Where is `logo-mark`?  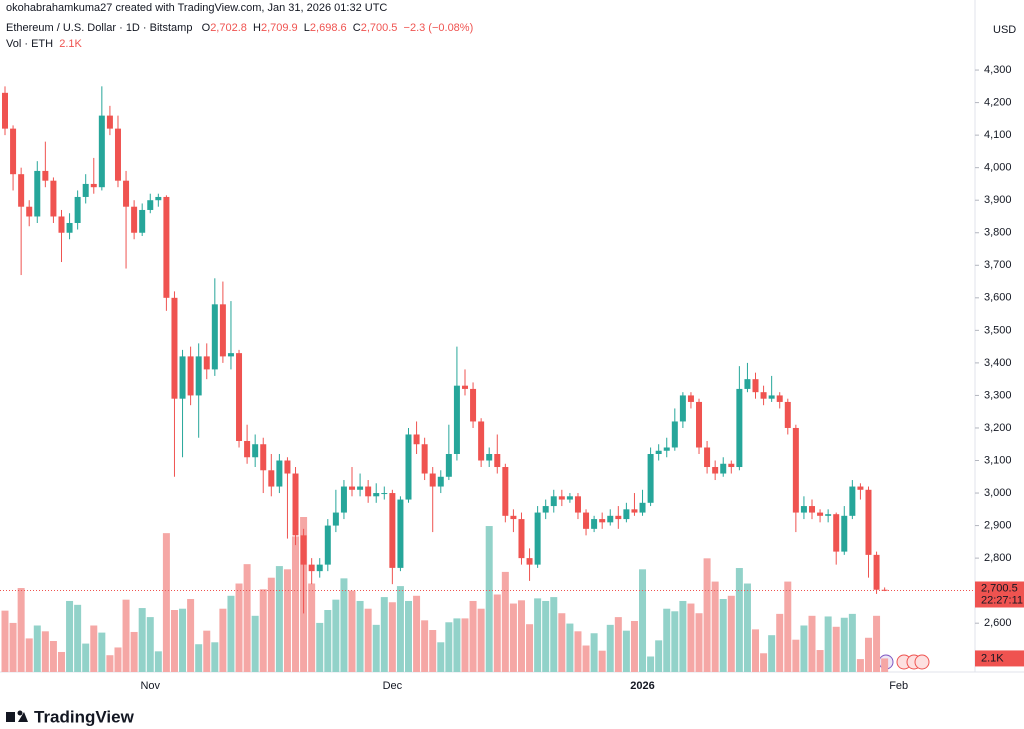
logo-mark is located at coordinates (23, 717).